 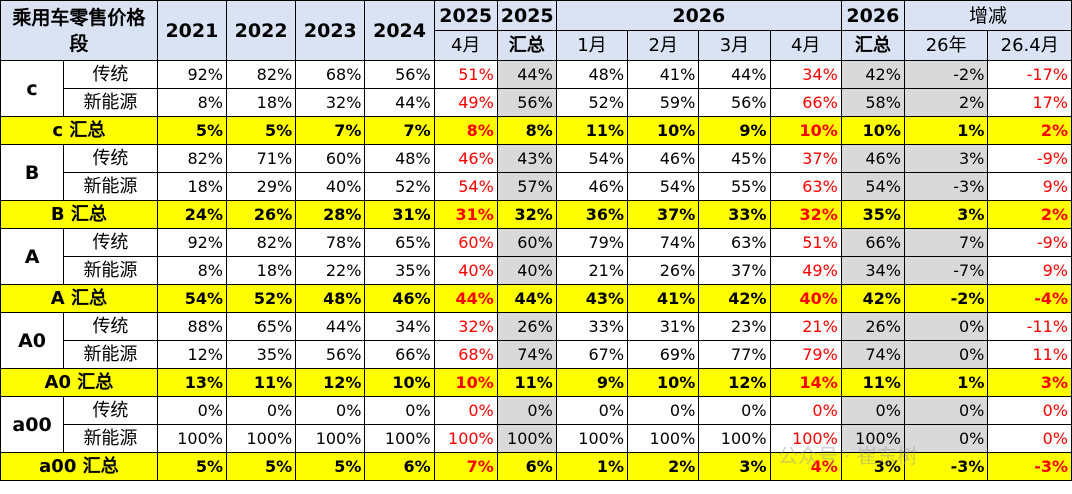 What do you see at coordinates (330, 270) in the screenshot?
I see `table-cell: 22%` at bounding box center [330, 270].